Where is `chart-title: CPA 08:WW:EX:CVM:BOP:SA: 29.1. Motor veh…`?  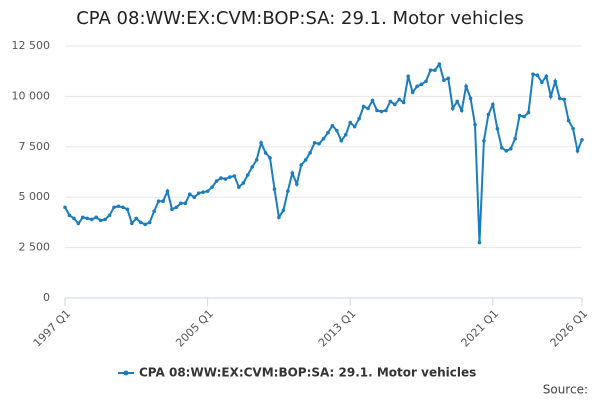
chart-title: CPA 08:WW:EX:CVM:BOP:SA: 29.1. Motor veh… is located at coordinates (300, 18).